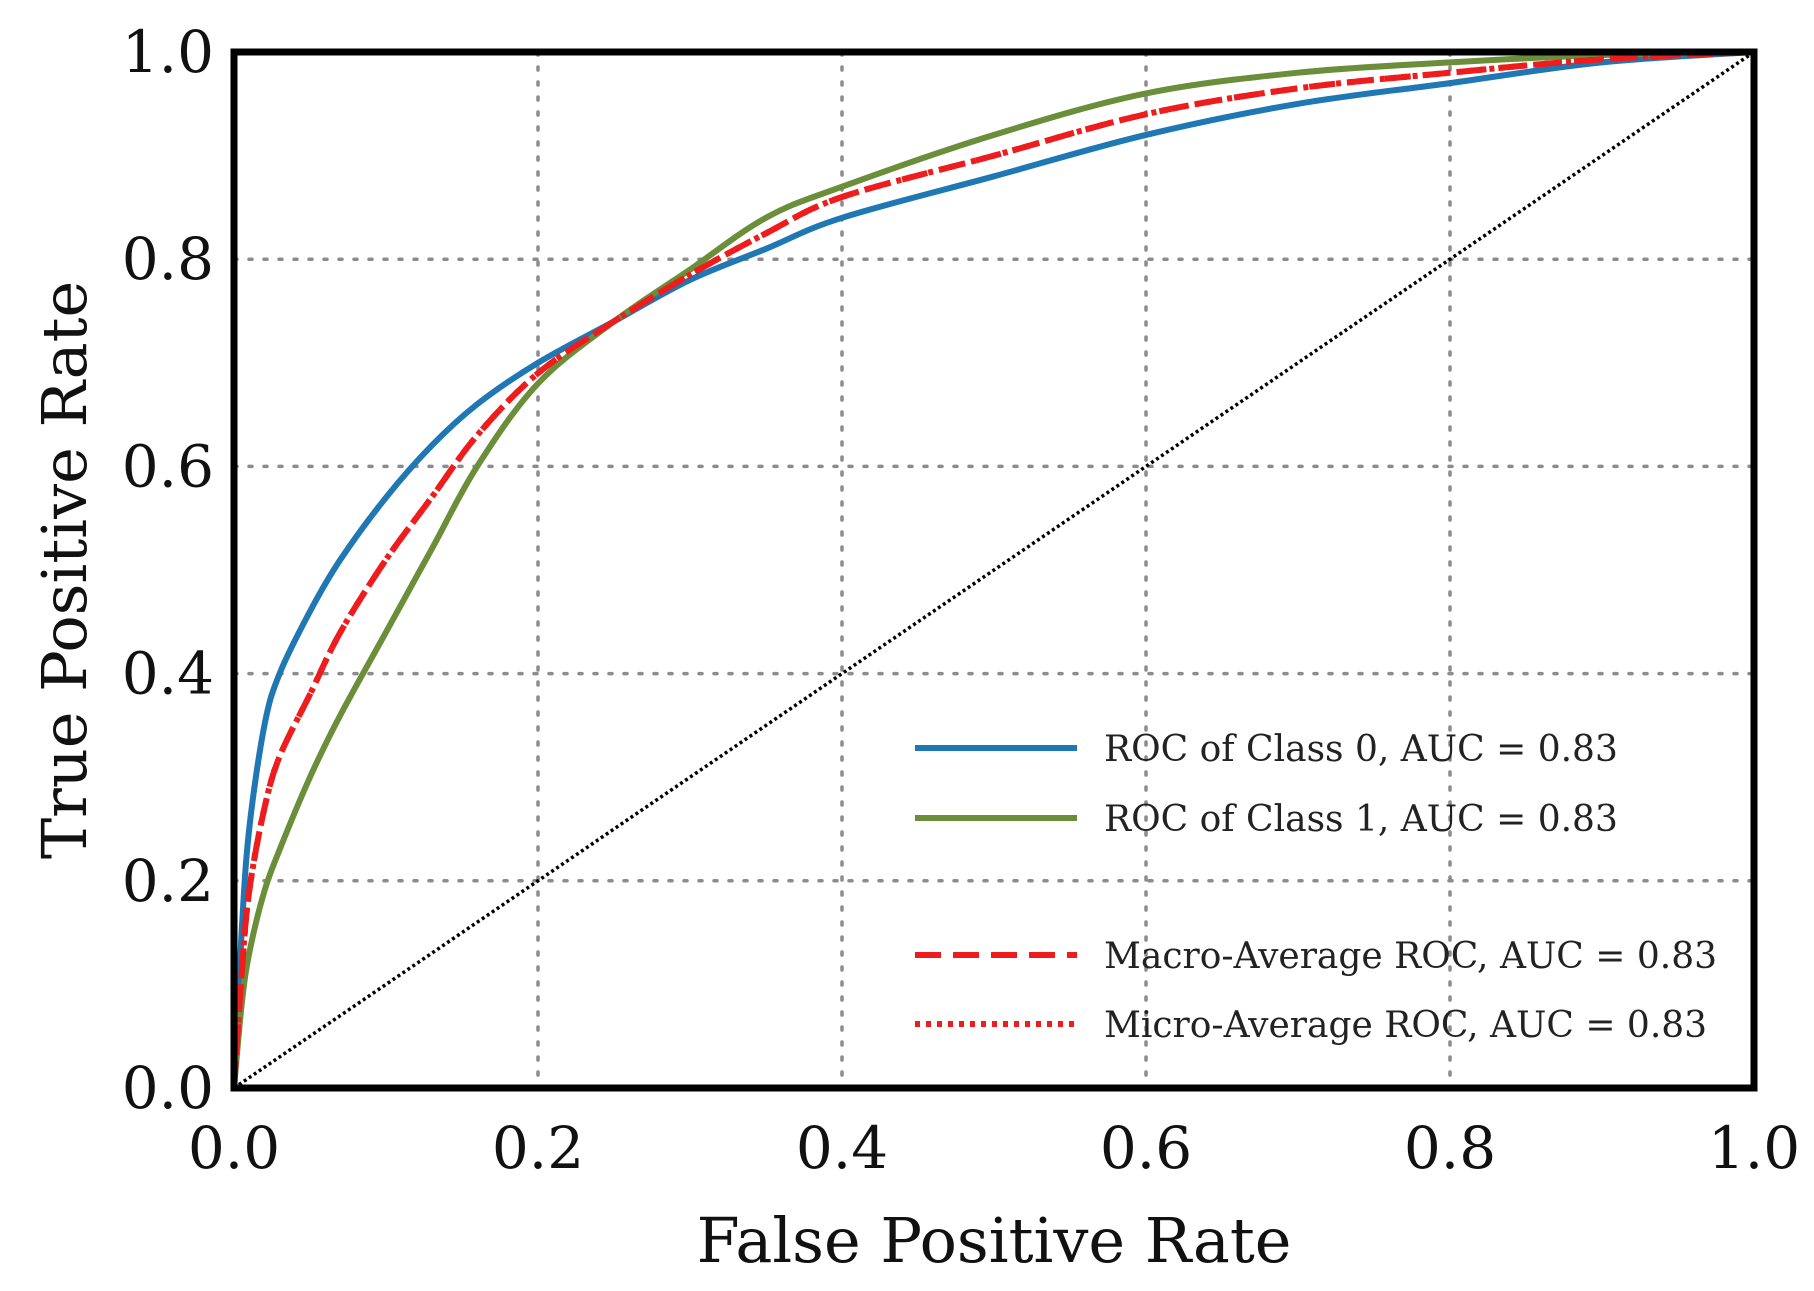 The image size is (1814, 1291). Describe the element at coordinates (538, 1148) in the screenshot. I see `x-tick-label-1: 0.2` at that location.